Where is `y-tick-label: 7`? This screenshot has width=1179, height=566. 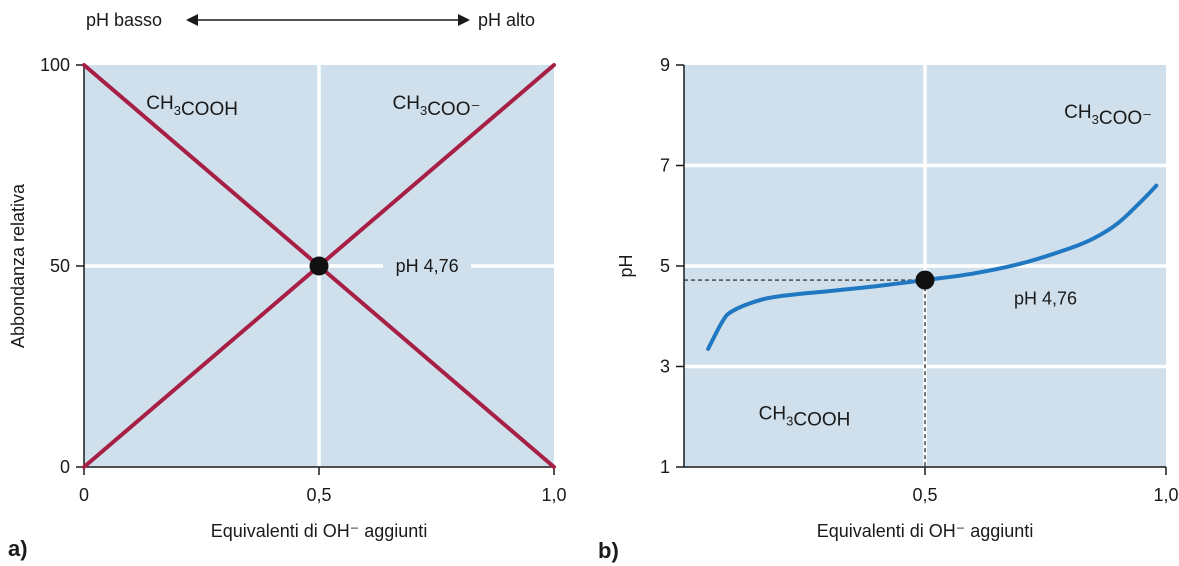
y-tick-label: 7 is located at coordinates (665, 166).